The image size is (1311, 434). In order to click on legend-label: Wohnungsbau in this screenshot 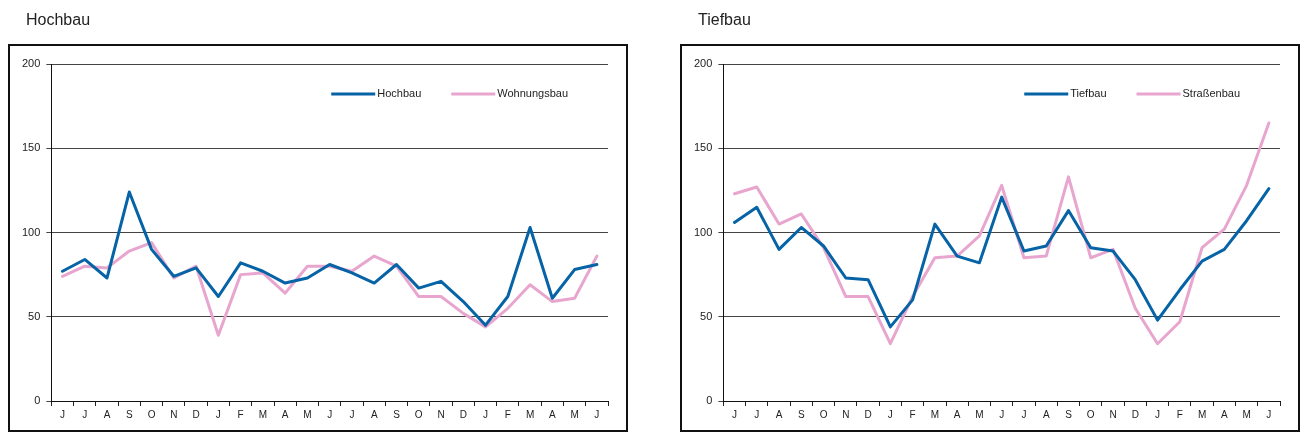, I will do `click(533, 93)`.